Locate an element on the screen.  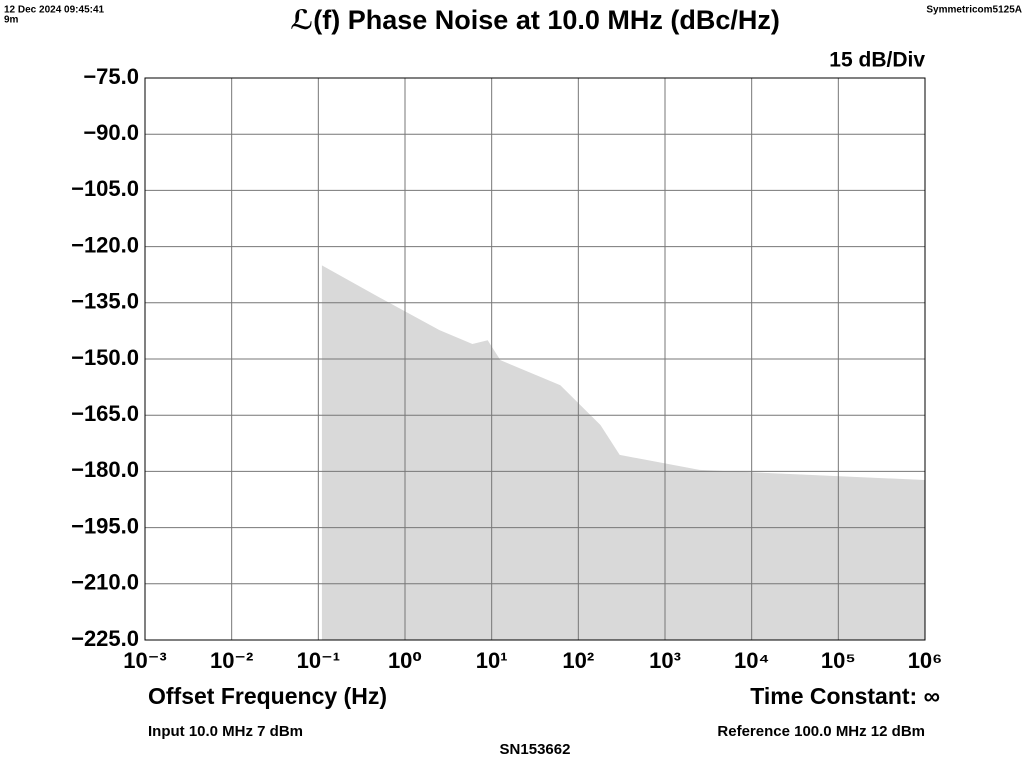
y-tick-label: −150.0 is located at coordinates (105, 357).